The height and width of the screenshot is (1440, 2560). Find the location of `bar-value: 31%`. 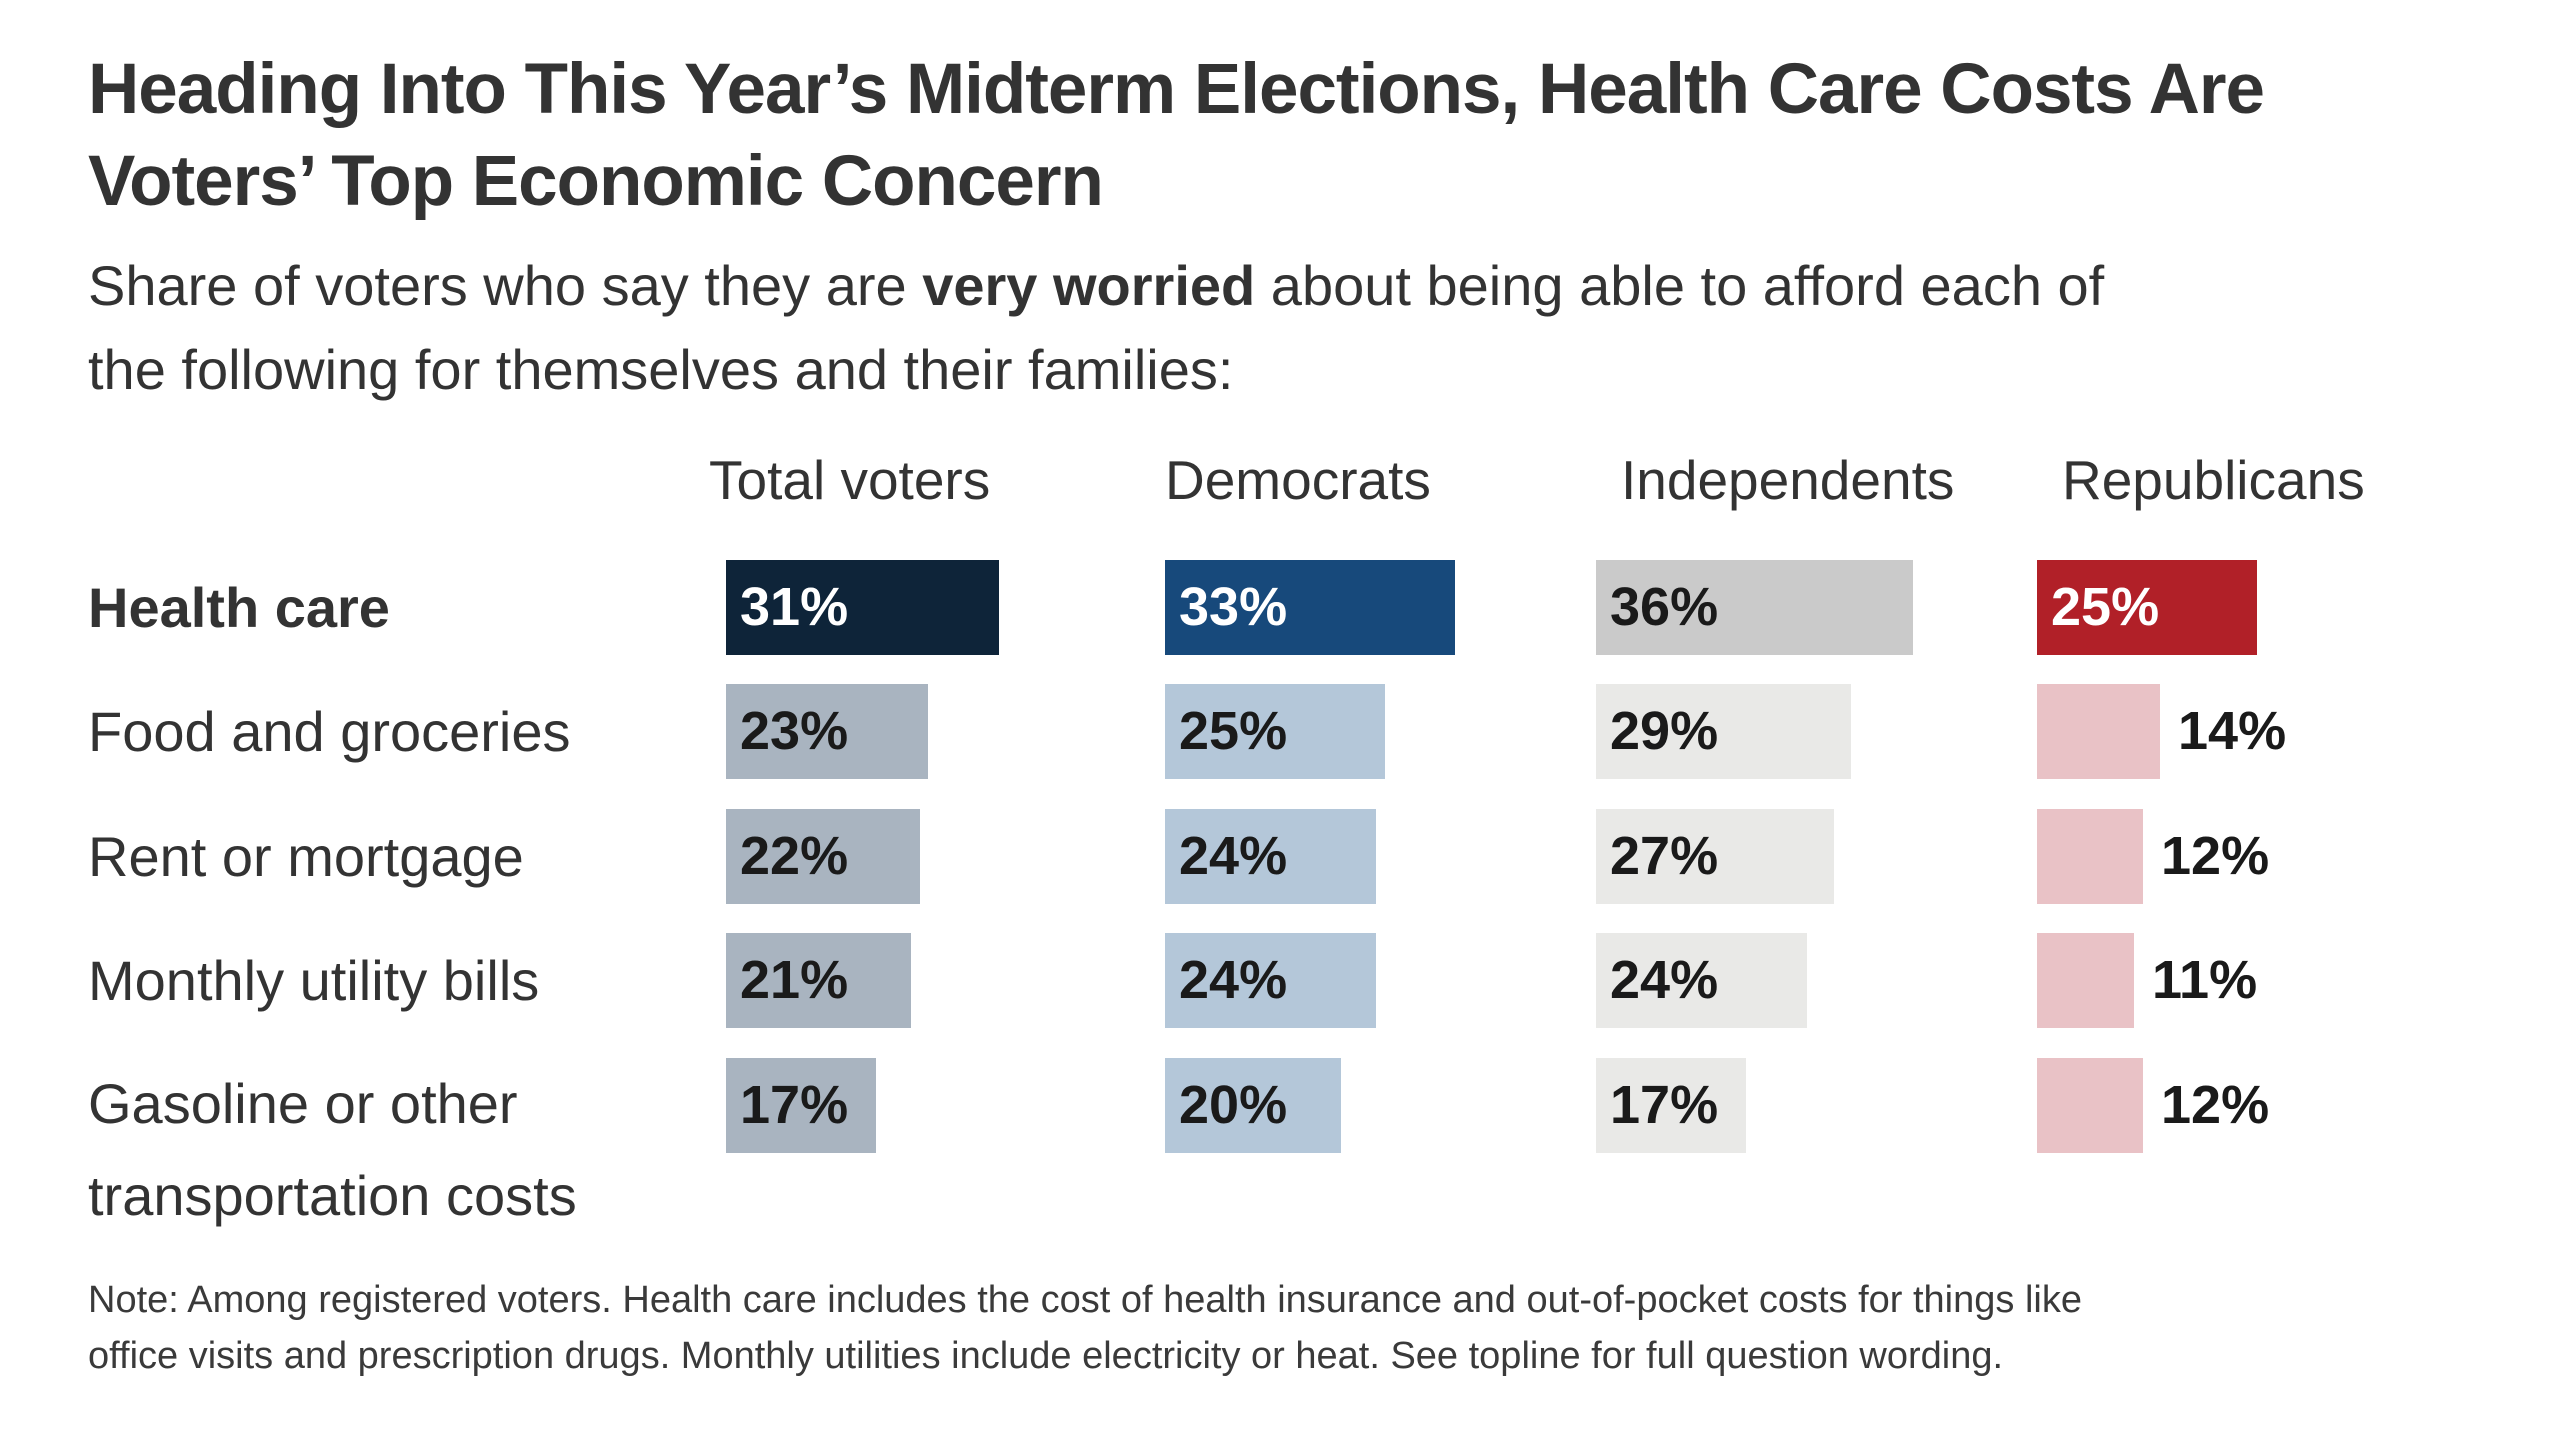

bar-value: 31% is located at coordinates (794, 607).